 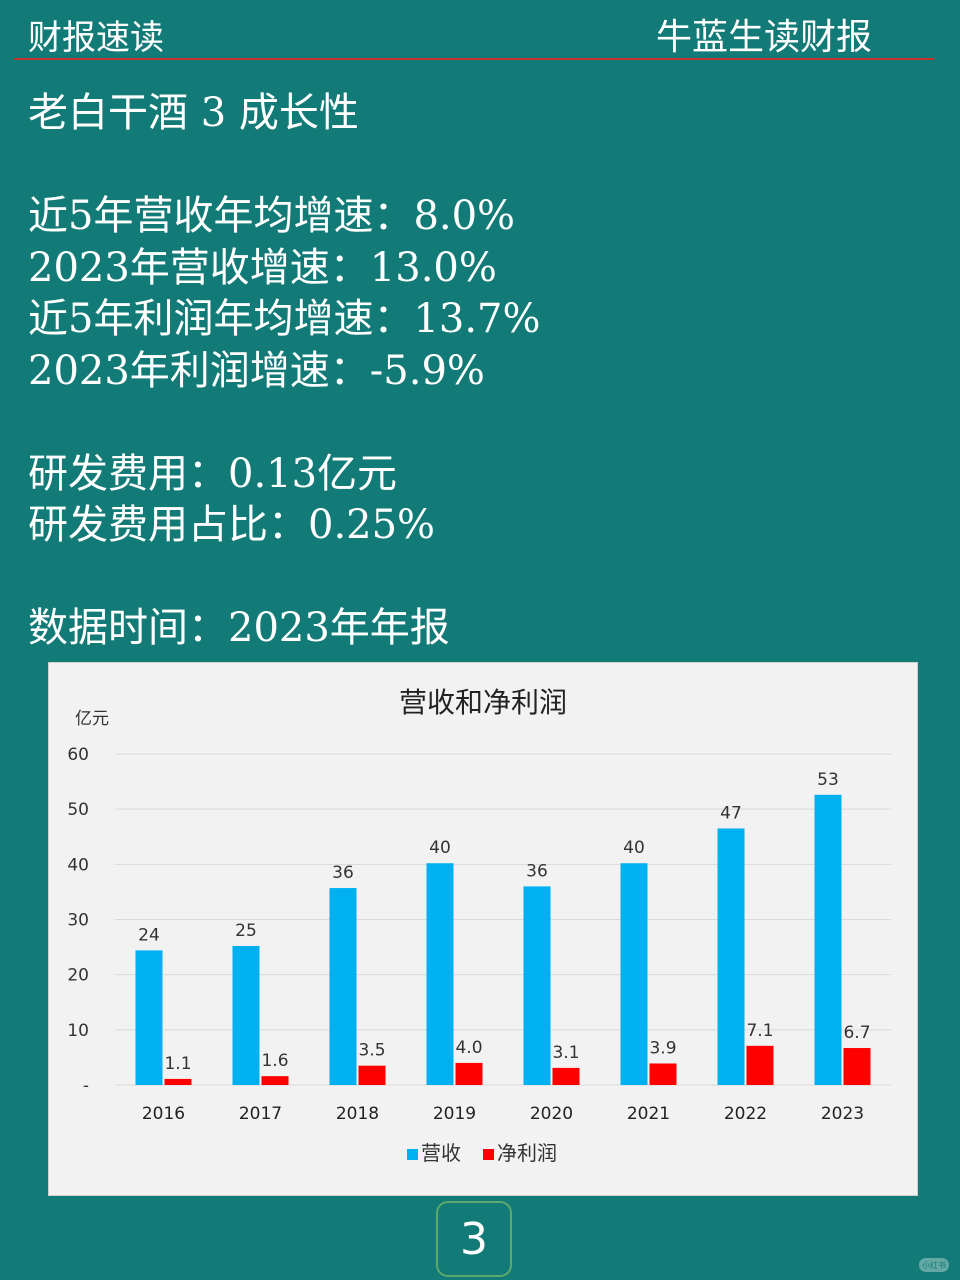 What do you see at coordinates (759, 1031) in the screenshot?
I see `profit-data-label: 7.1` at bounding box center [759, 1031].